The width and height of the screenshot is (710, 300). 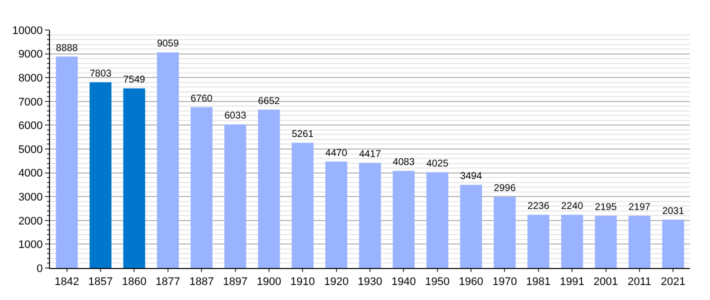 What do you see at coordinates (67, 282) in the screenshot?
I see `x-tick-label: 1842` at bounding box center [67, 282].